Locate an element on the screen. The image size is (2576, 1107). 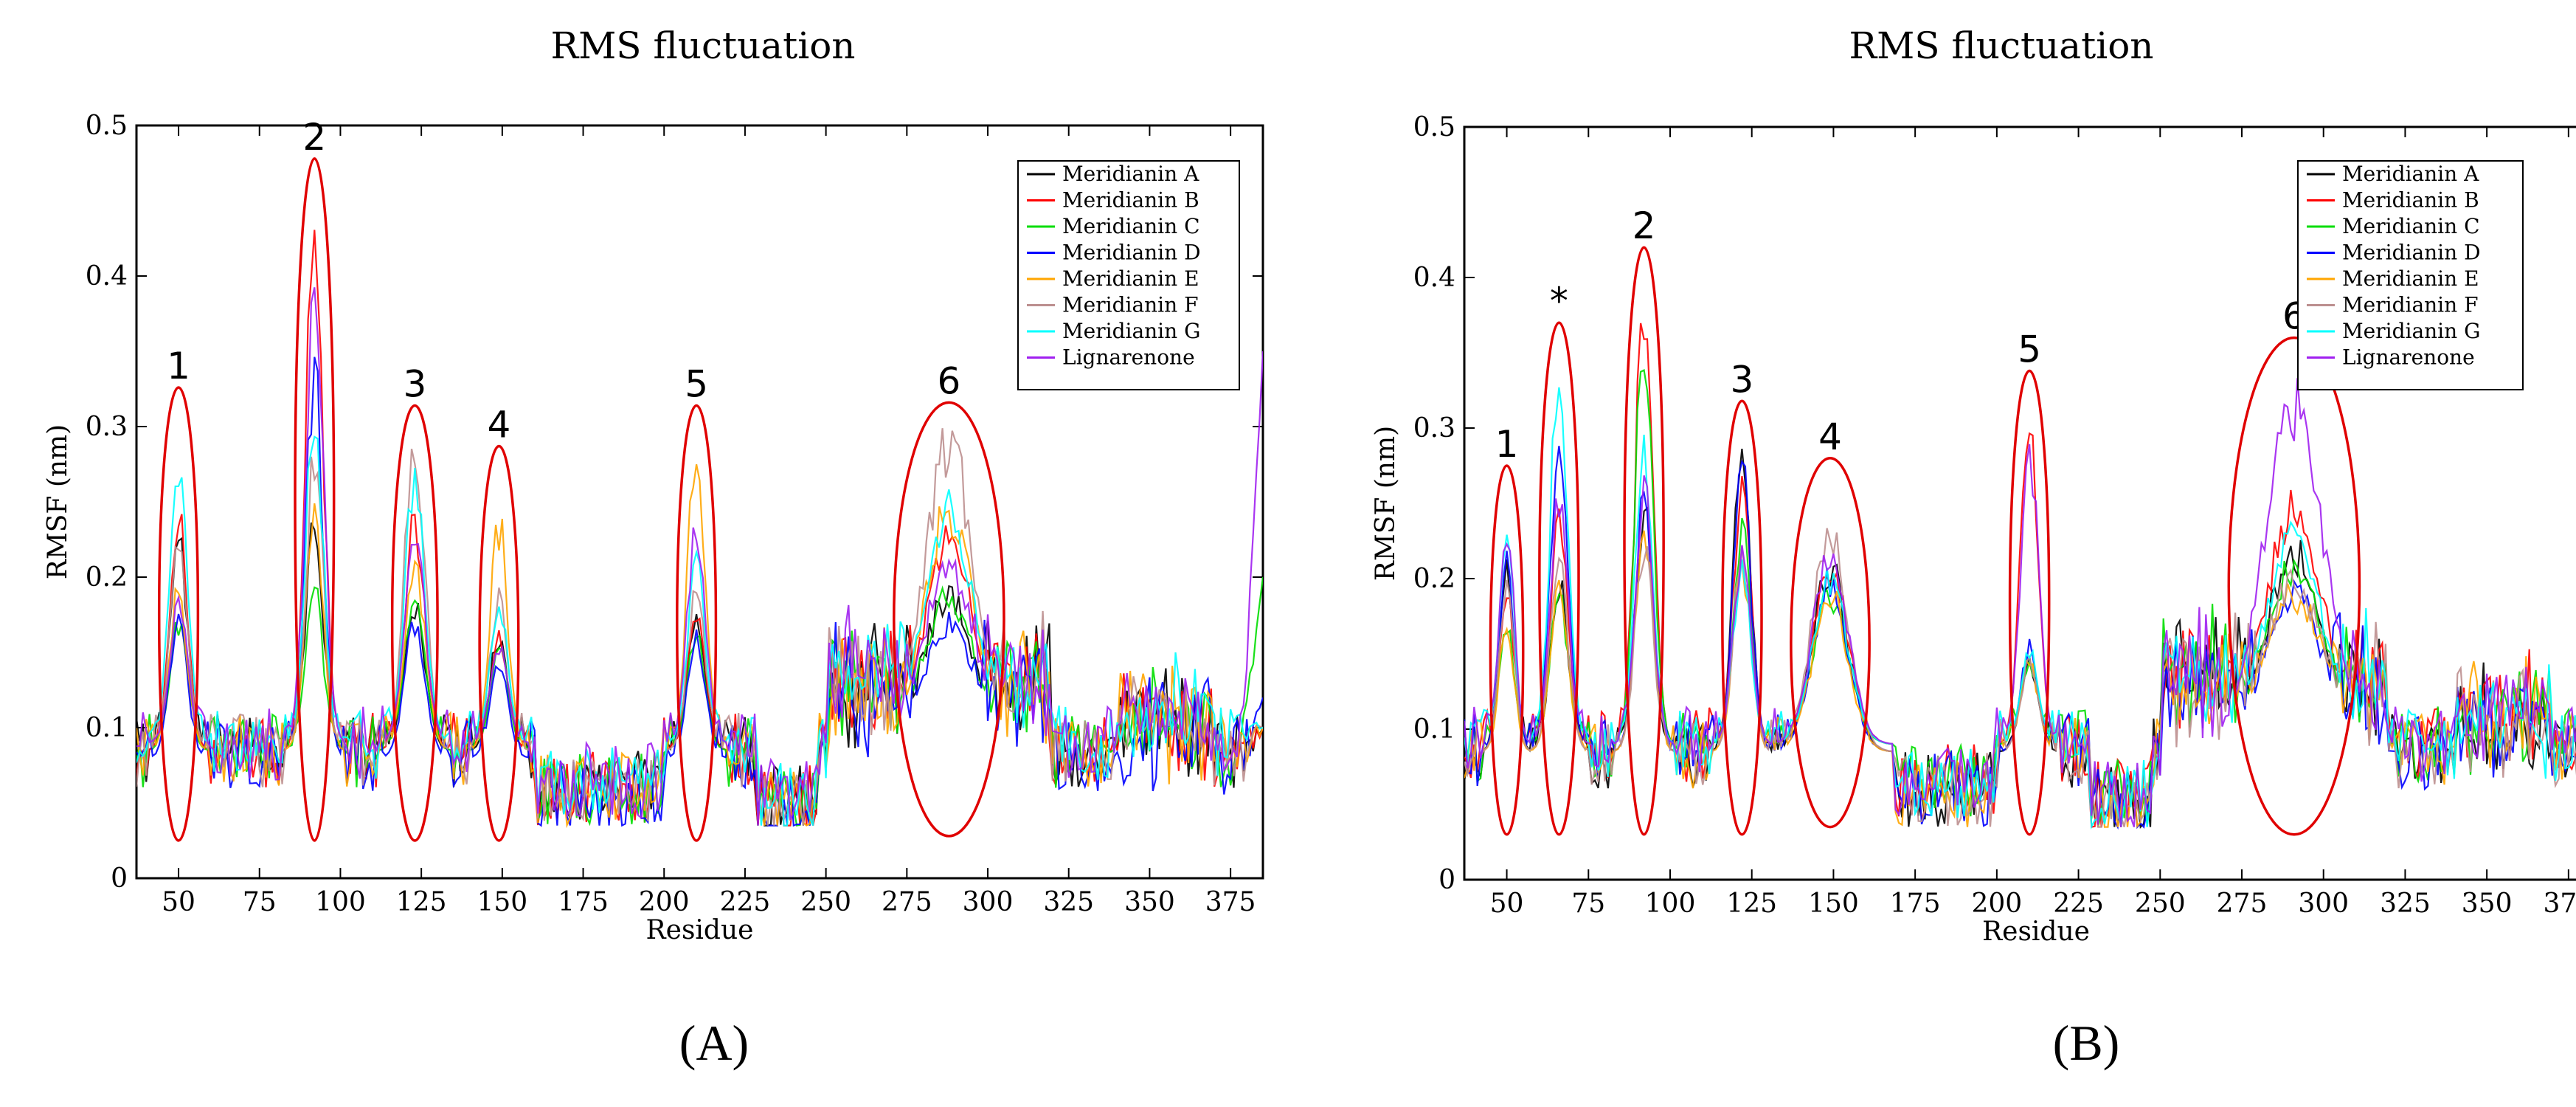
panel-label-b: (B) is located at coordinates (2087, 1043).